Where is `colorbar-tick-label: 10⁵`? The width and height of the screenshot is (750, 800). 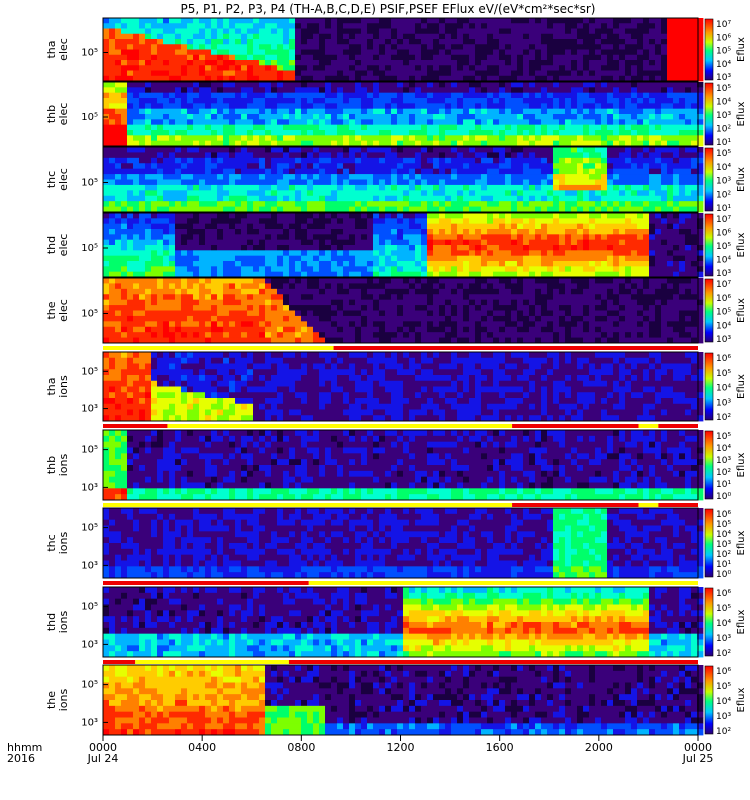
colorbar-tick-label: 10⁵ is located at coordinates (723, 52).